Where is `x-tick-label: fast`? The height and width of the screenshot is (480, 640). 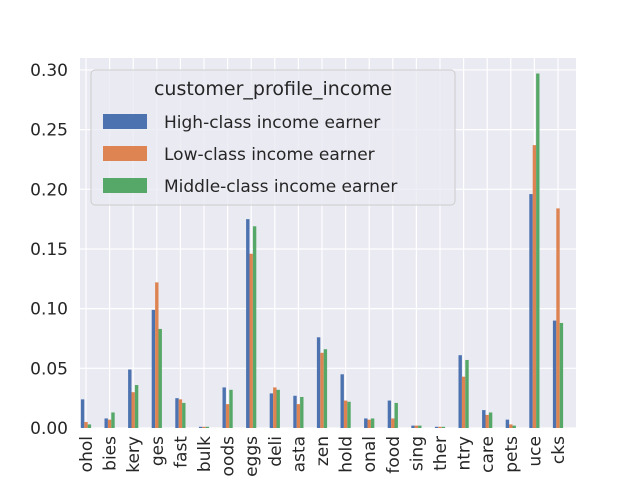
x-tick-label: fast is located at coordinates (181, 452).